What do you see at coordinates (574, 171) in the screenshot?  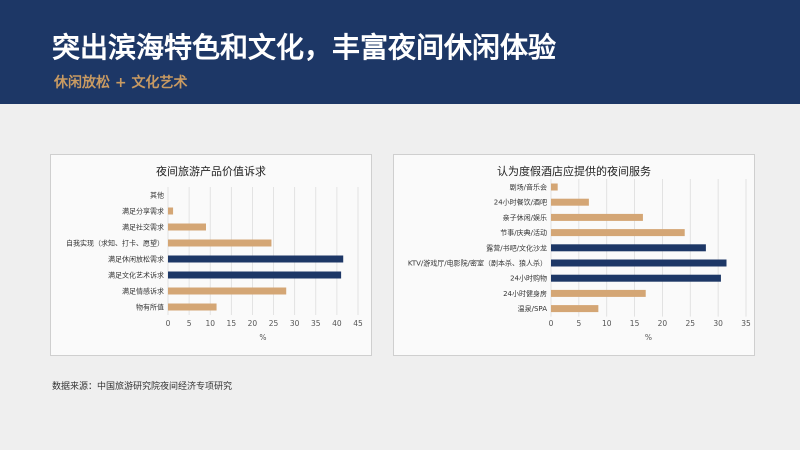 I see `chart-title: 认为度假酒店应提供的夜间服务` at bounding box center [574, 171].